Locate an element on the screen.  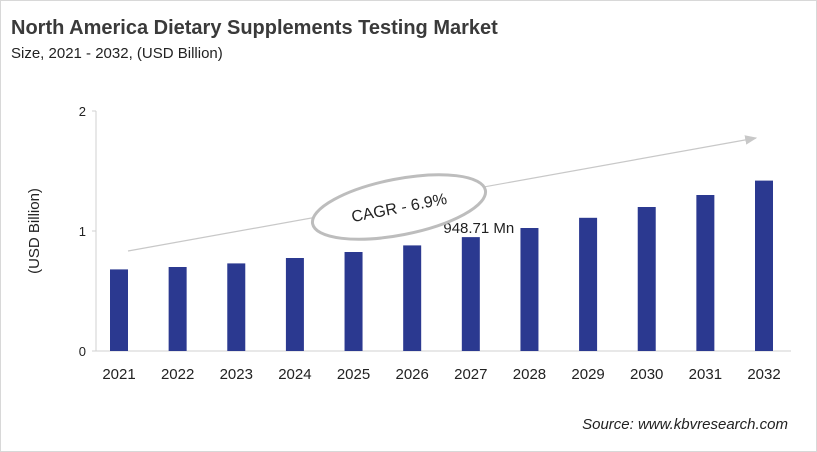
bar-2022 is located at coordinates (177, 309).